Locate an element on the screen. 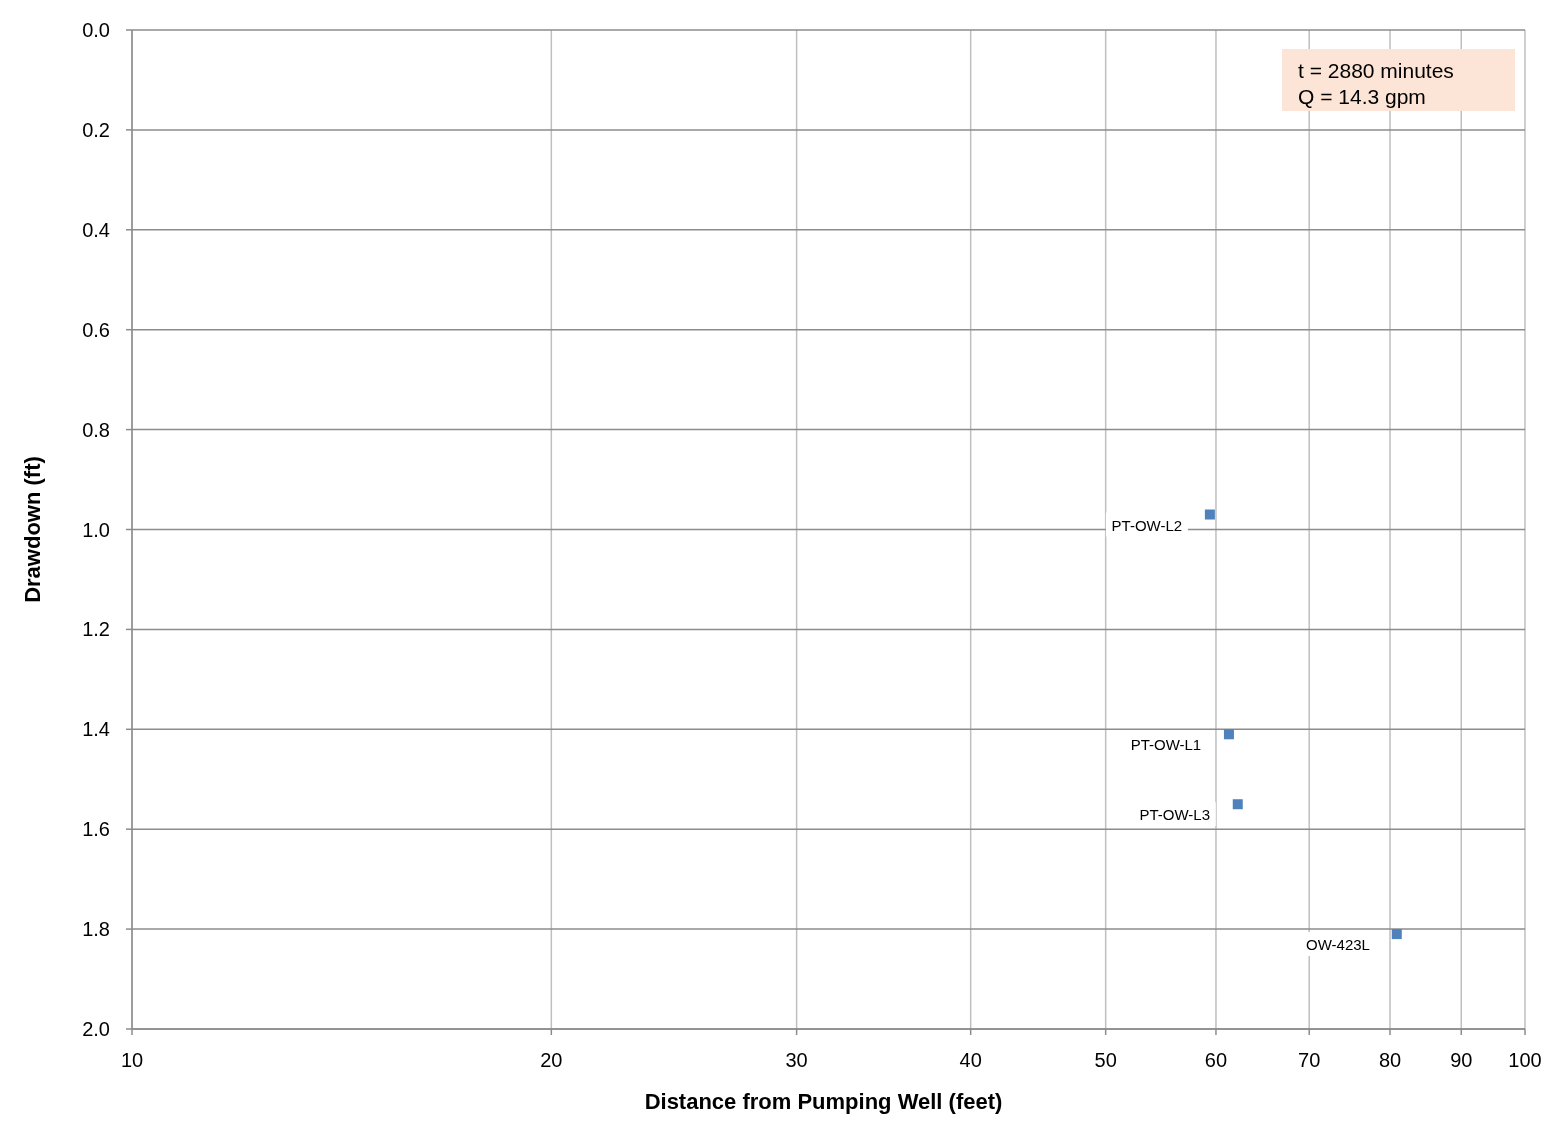 The height and width of the screenshot is (1131, 1553). y-axis-title: Drawdown (ft) is located at coordinates (32, 529).